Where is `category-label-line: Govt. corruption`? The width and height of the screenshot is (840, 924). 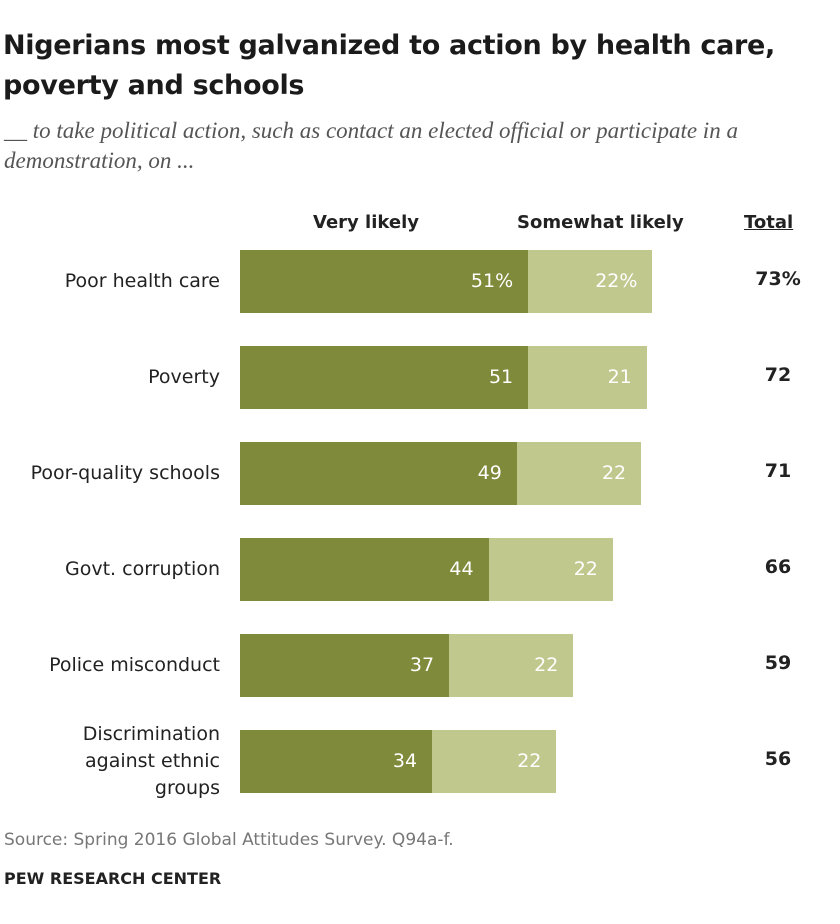 category-label-line: Govt. corruption is located at coordinates (142, 569).